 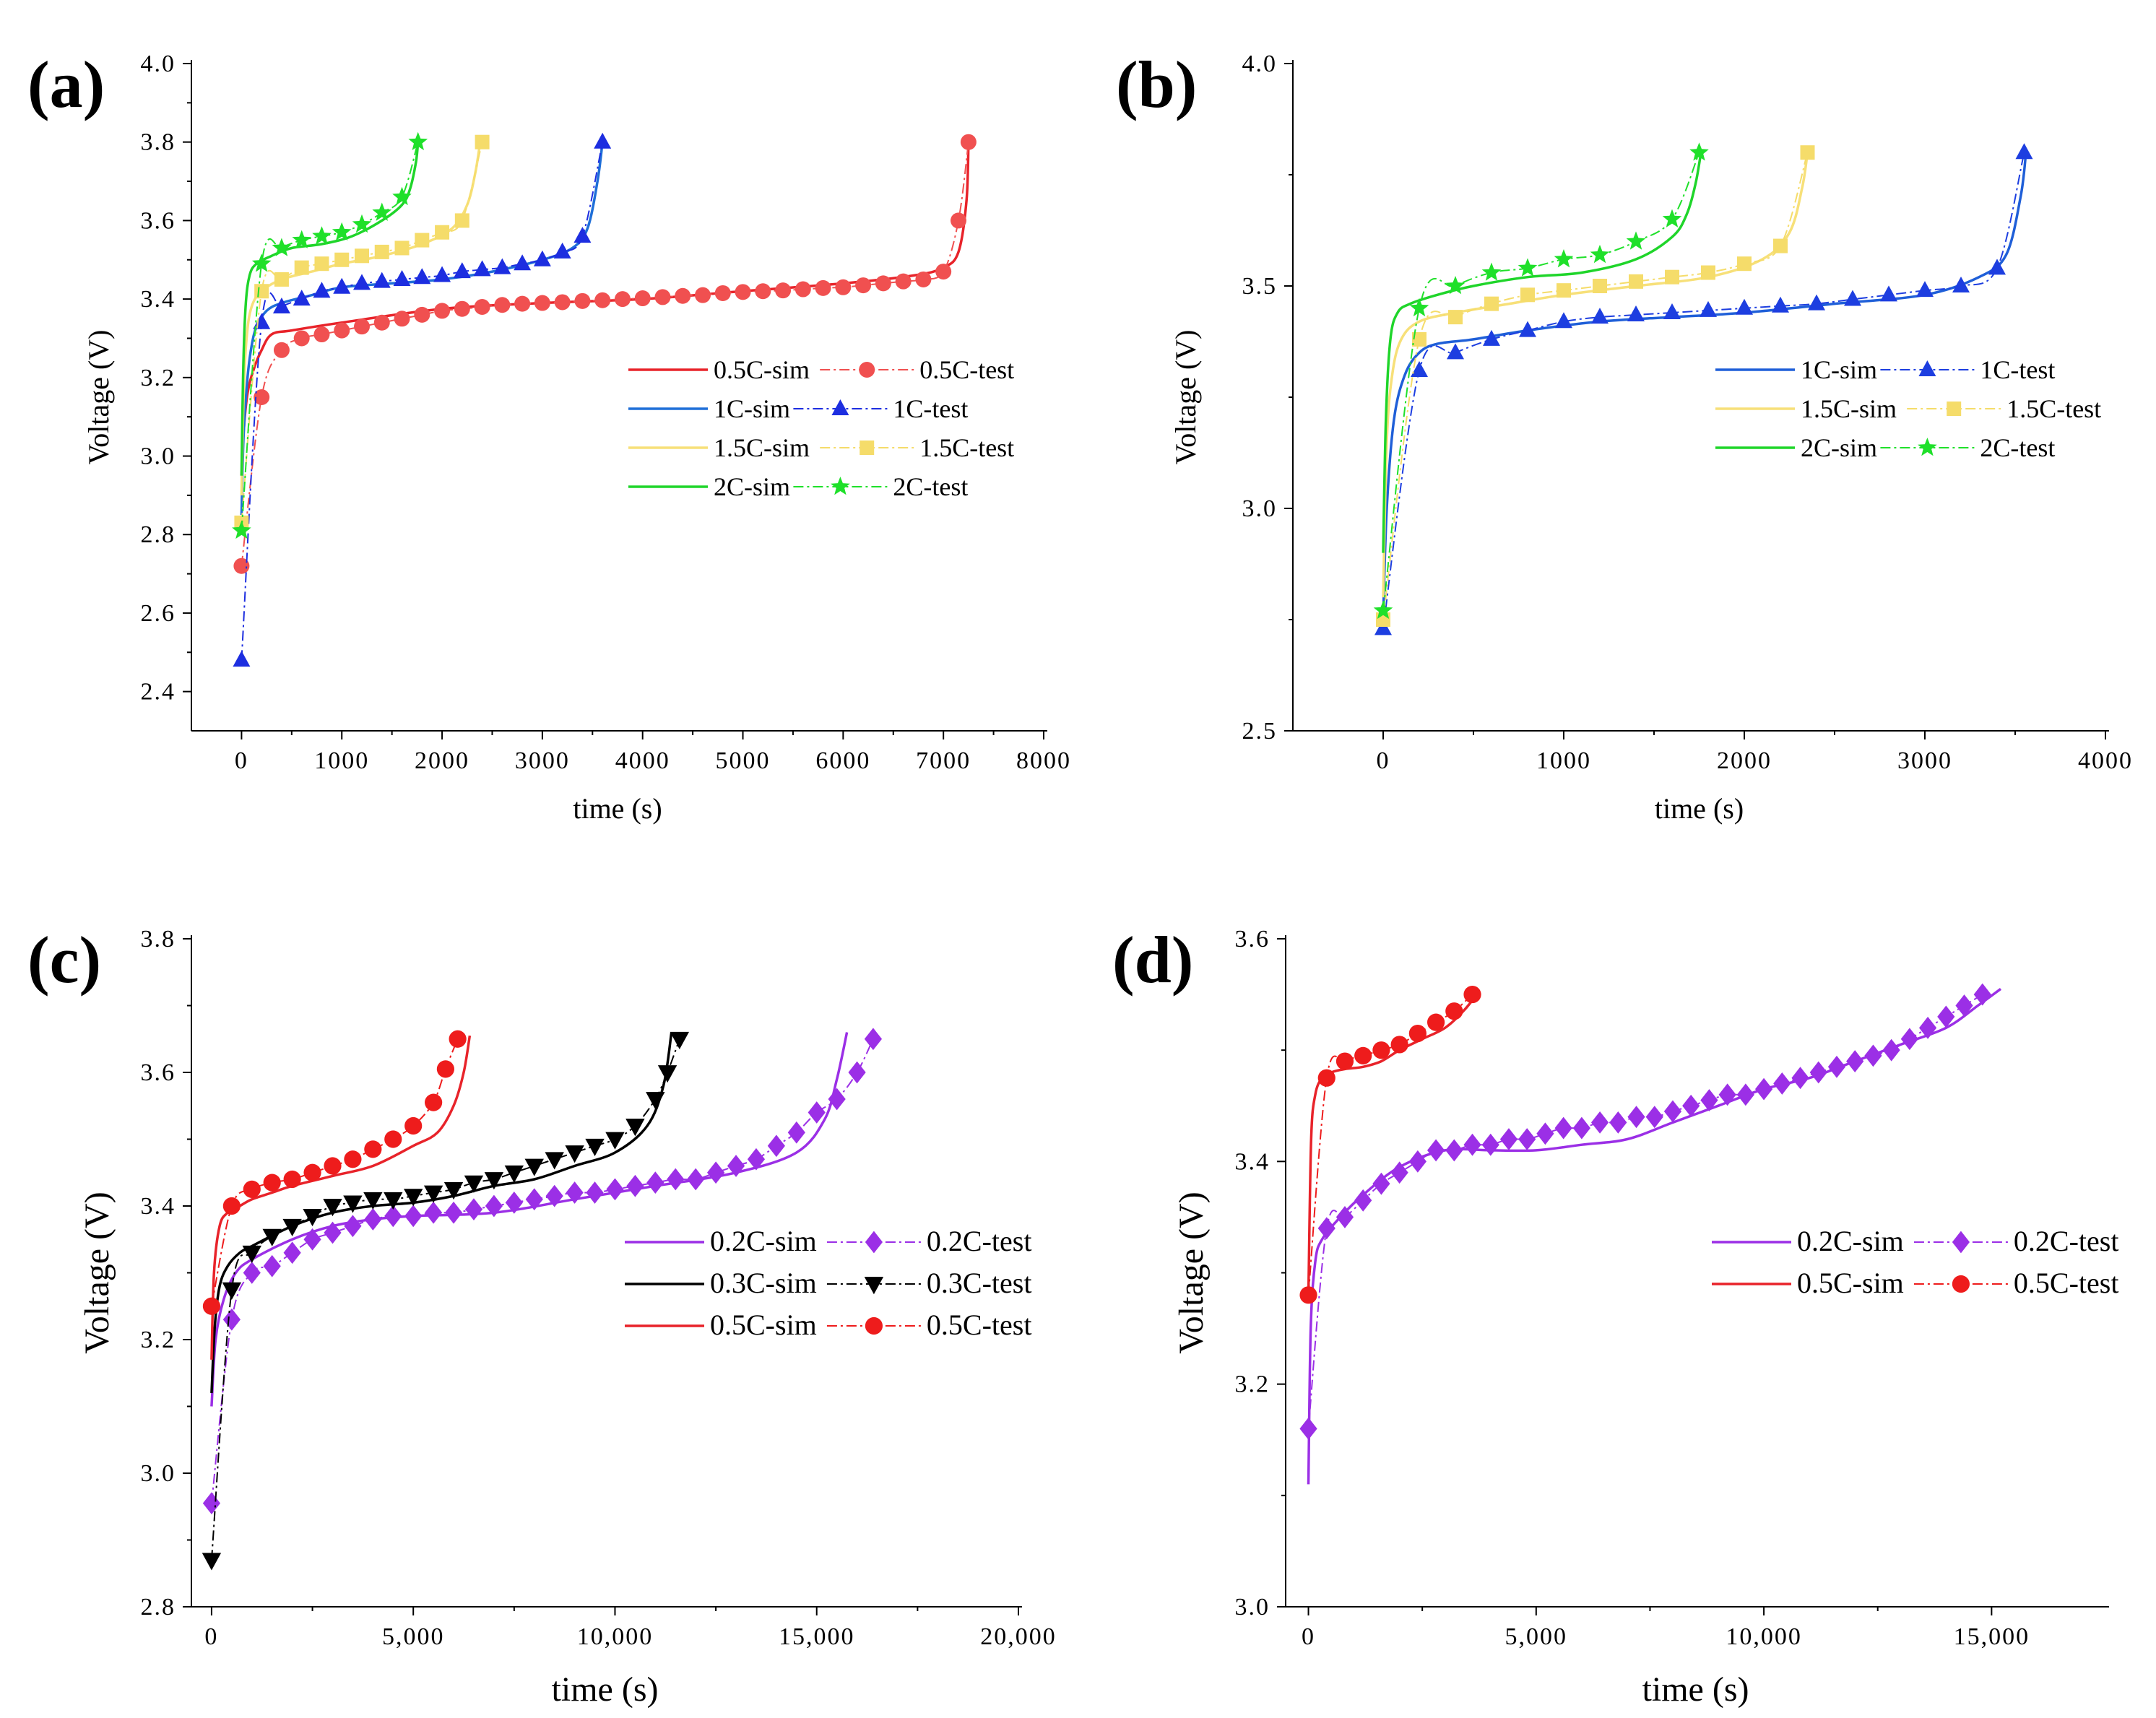 What do you see at coordinates (752, 486) in the screenshot?
I see `legend-label-2C-sim: 2C-sim` at bounding box center [752, 486].